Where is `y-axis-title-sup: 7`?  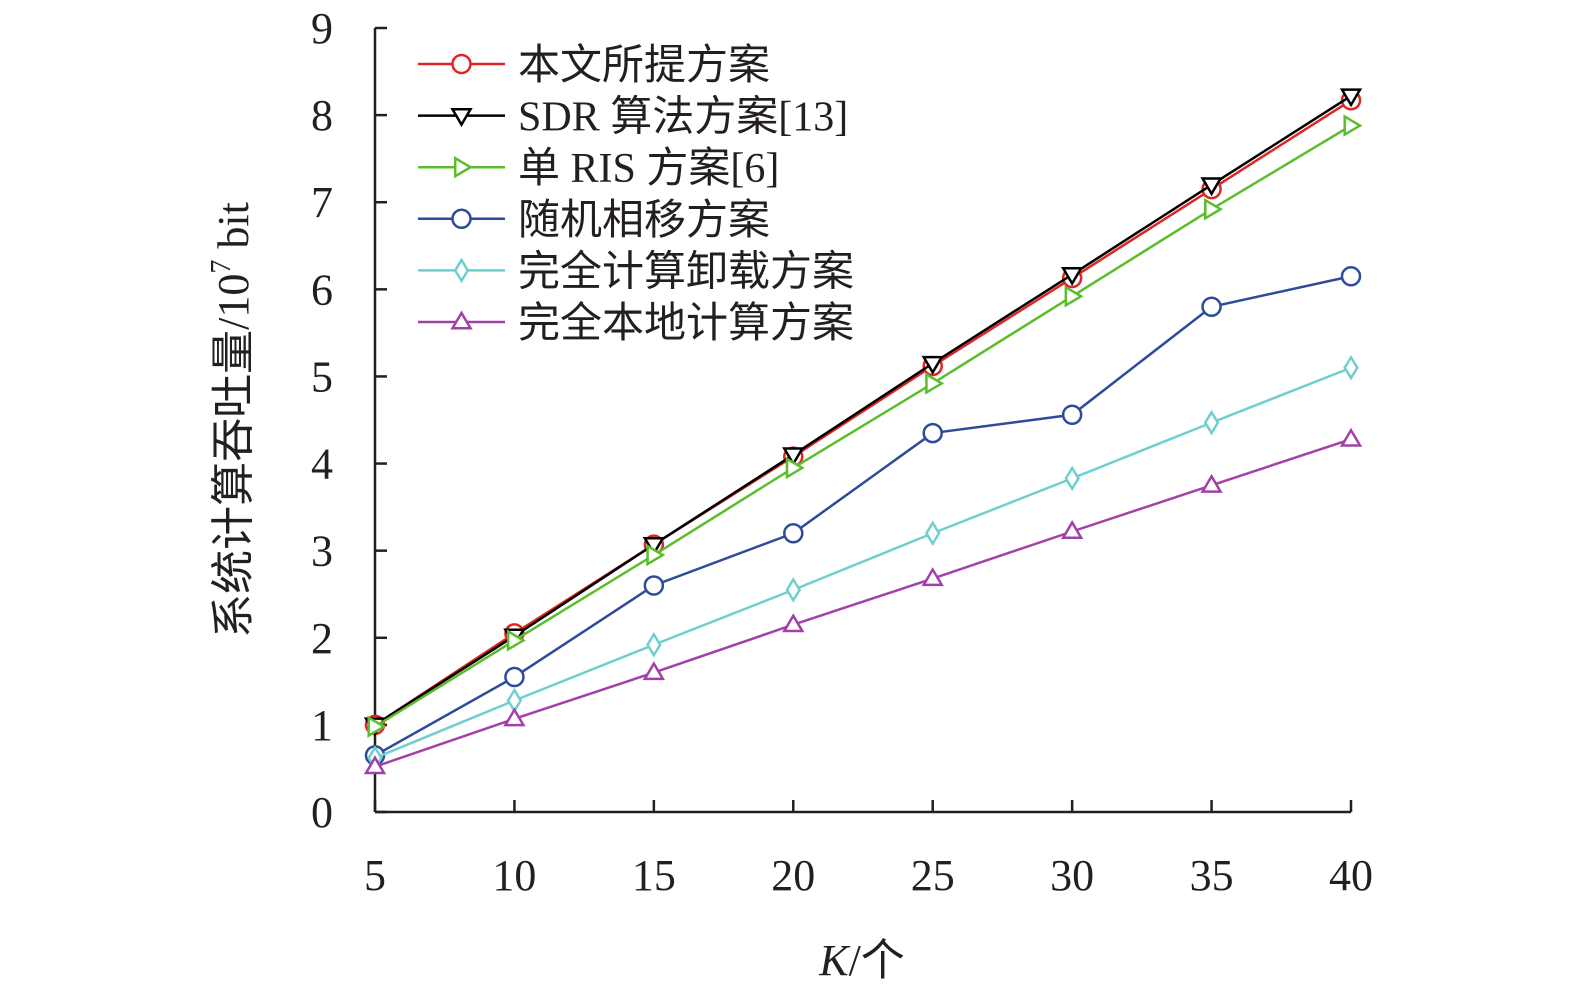 y-axis-title-sup: 7 is located at coordinates (221, 267).